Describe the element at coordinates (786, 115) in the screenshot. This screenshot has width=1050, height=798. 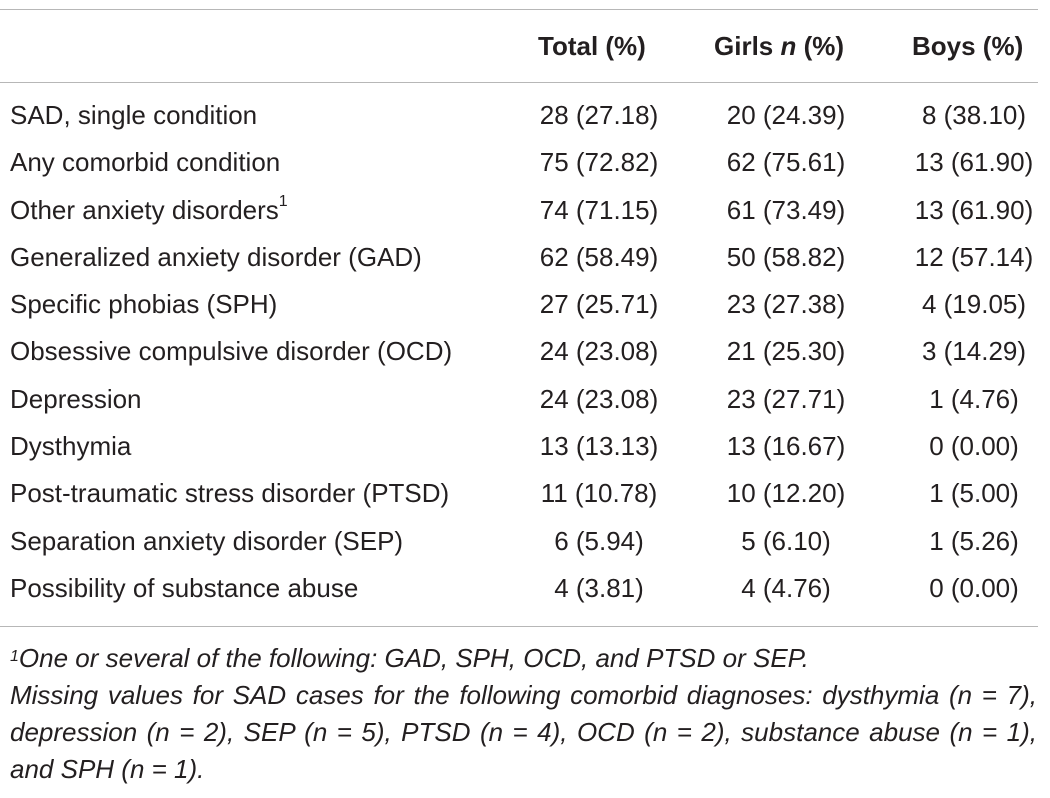
I see `cell-girls: 20 (24.39)` at that location.